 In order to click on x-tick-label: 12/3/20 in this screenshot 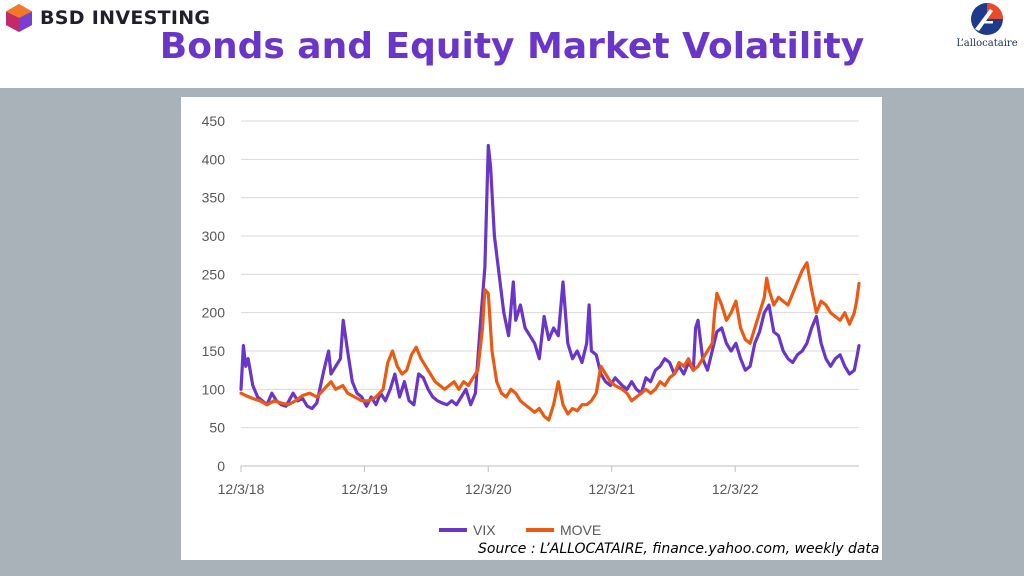, I will do `click(488, 489)`.